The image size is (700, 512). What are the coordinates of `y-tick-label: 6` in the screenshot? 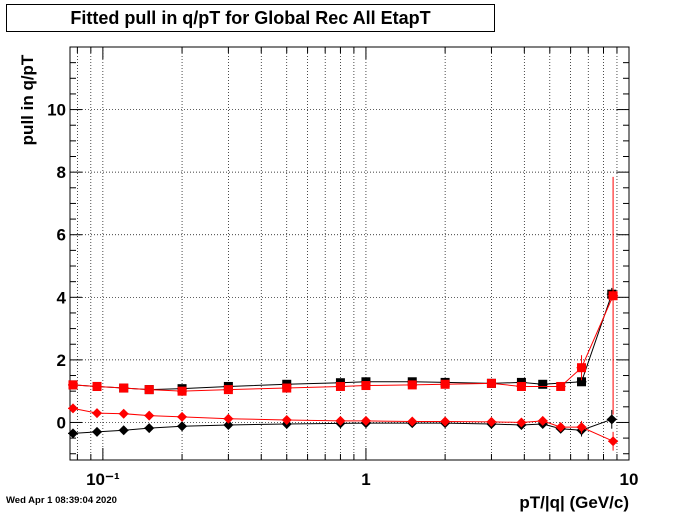 It's located at (61, 235).